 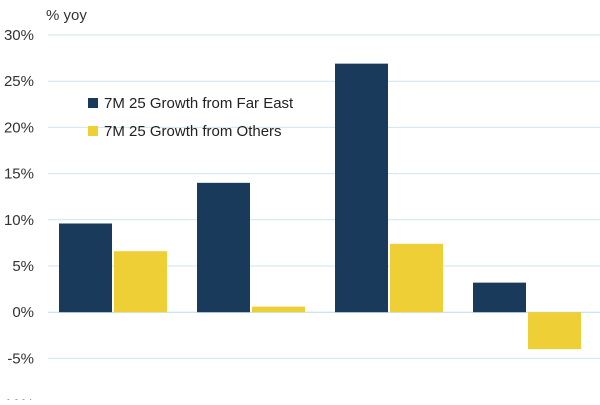 What do you see at coordinates (19, 220) in the screenshot?
I see `y-tick-label: 10%` at bounding box center [19, 220].